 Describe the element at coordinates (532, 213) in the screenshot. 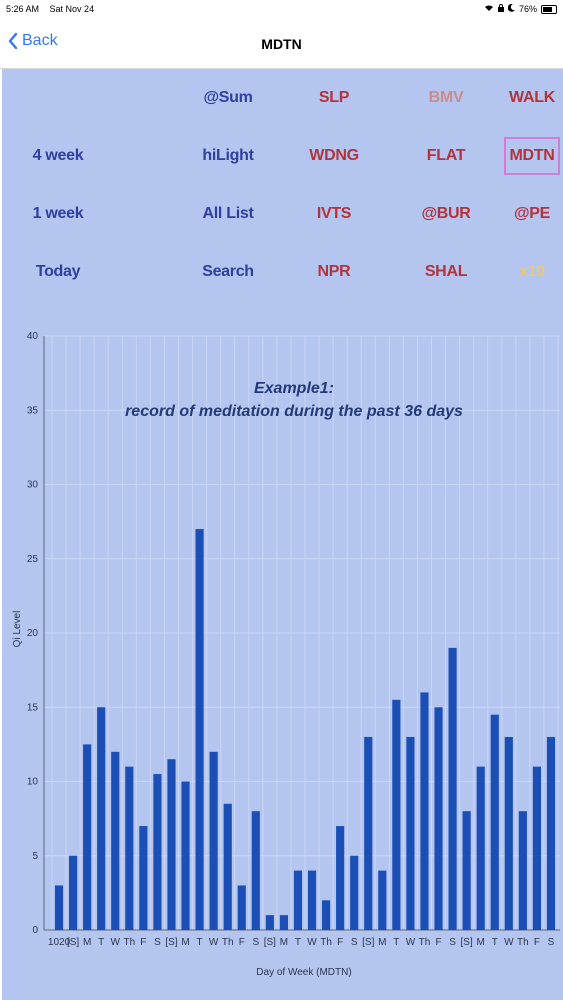

I see `grid-button-pe: @PE` at that location.